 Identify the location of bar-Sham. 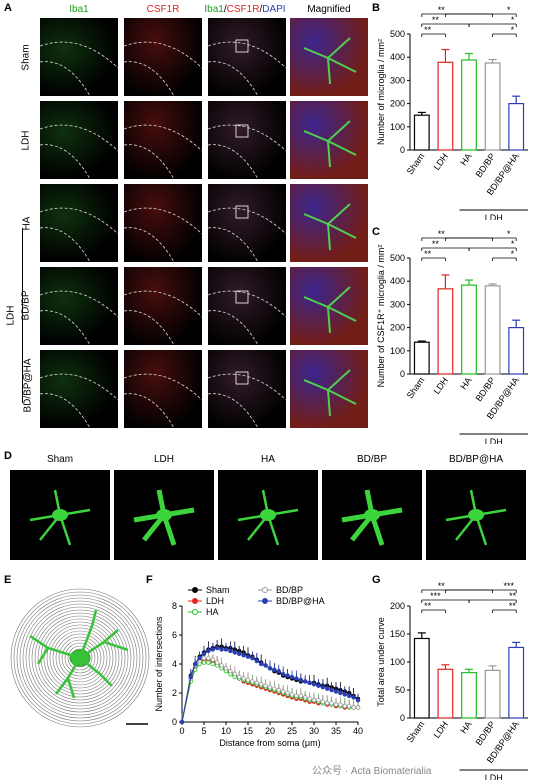
(421, 132).